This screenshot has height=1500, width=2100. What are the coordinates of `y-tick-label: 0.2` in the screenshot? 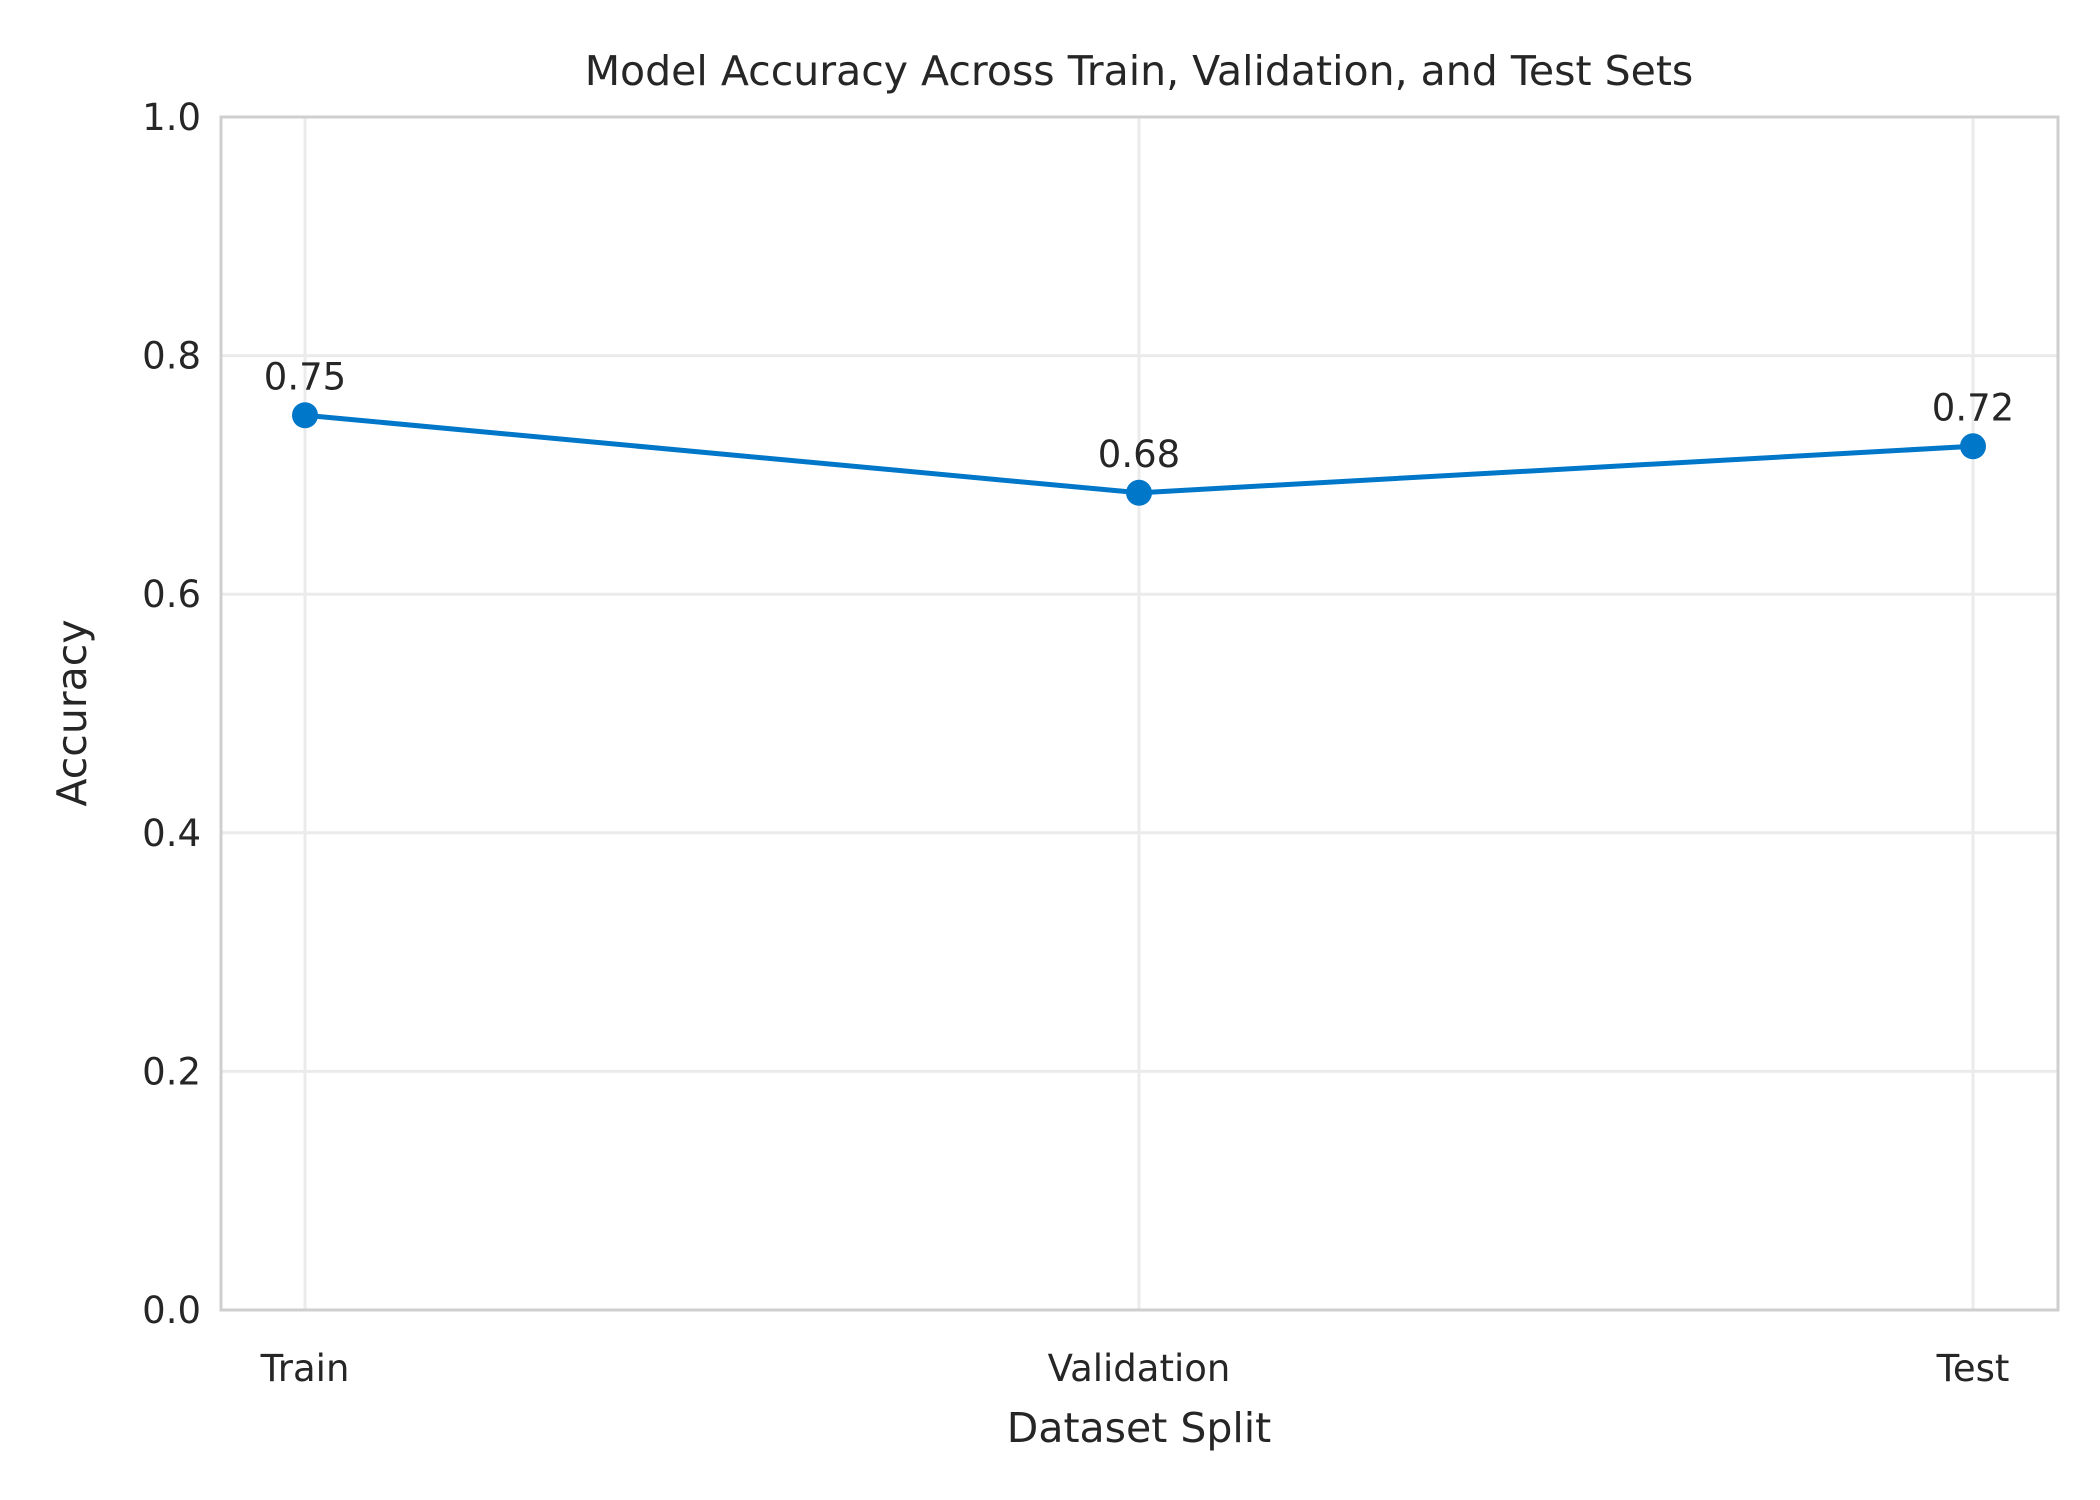 It's located at (171, 1071).